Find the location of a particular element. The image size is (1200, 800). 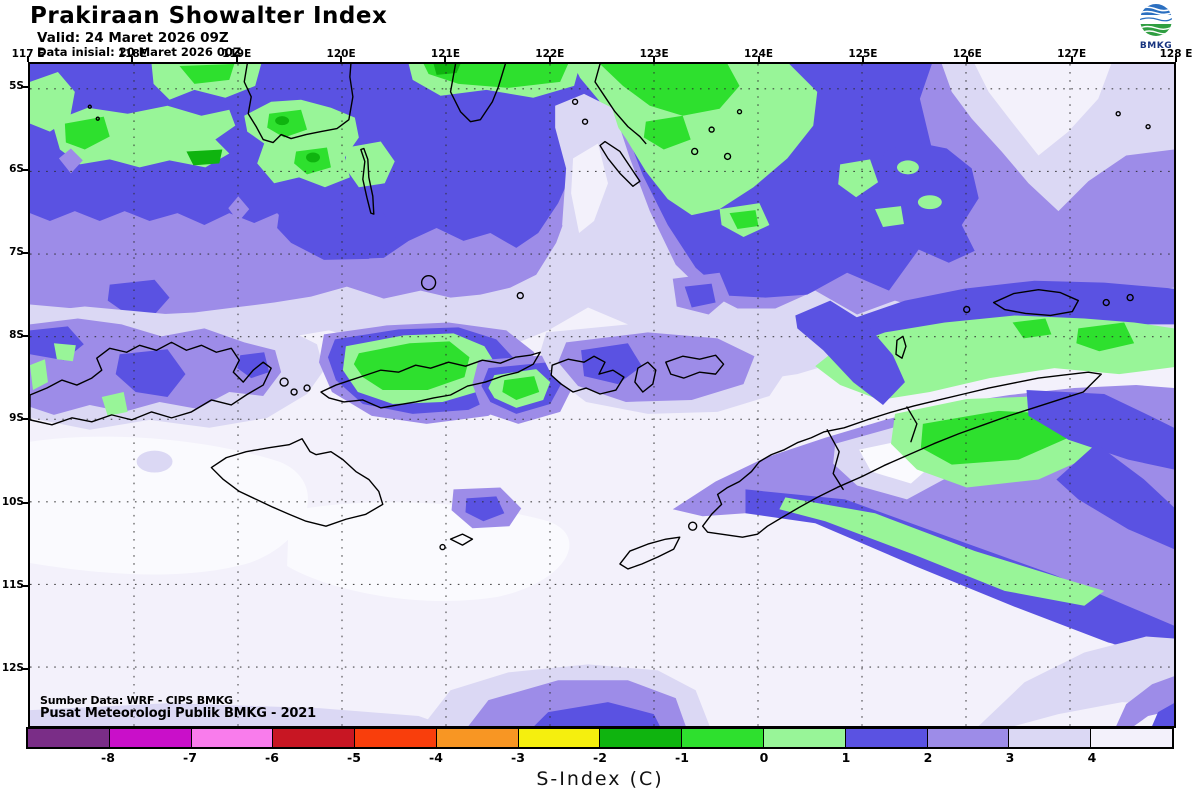

page-title: Prakiraan Showalter Index is located at coordinates (209, 16).